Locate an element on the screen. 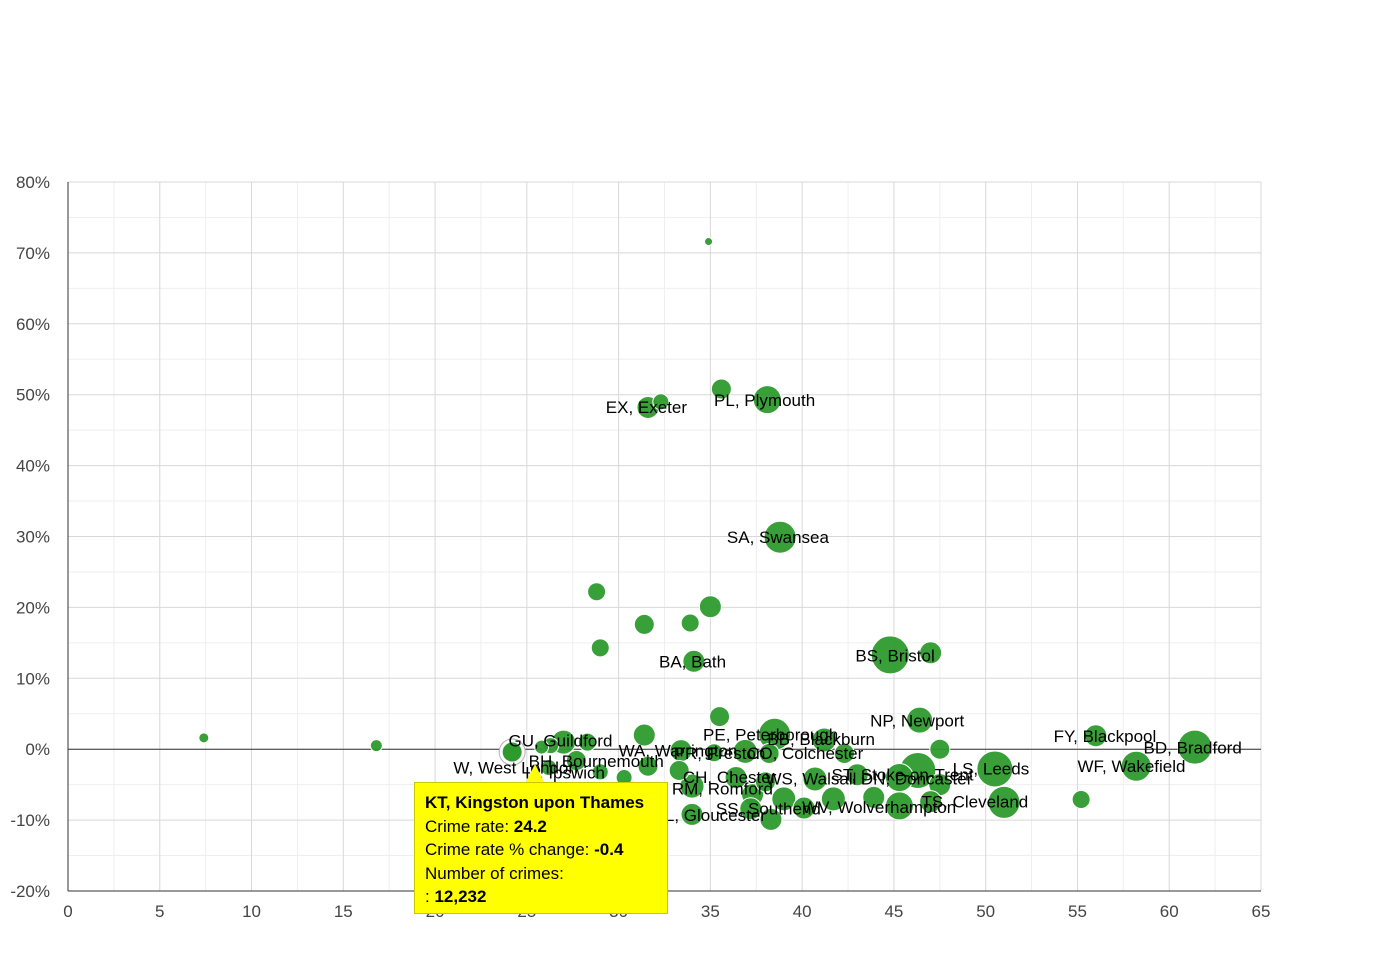 The width and height of the screenshot is (1390, 980). x-tick-label: 10 is located at coordinates (251, 911).